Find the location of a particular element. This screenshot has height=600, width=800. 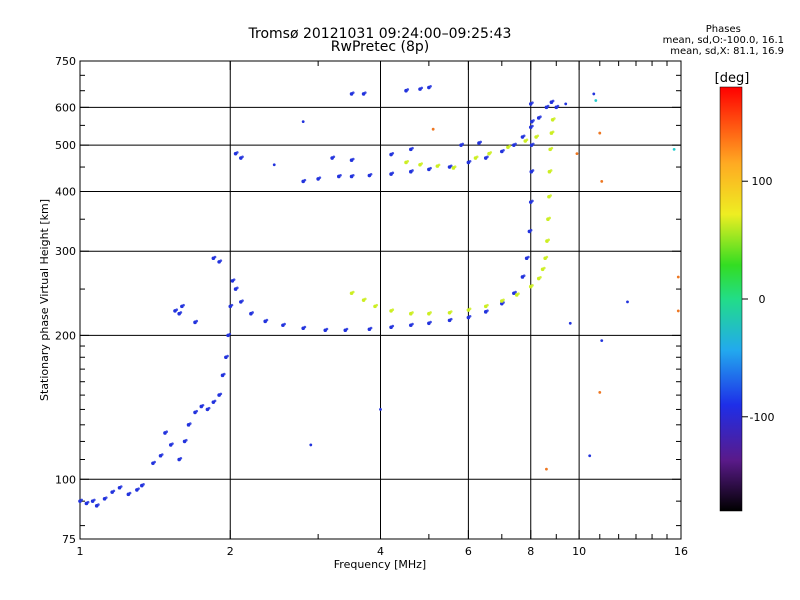

x-tick-label: 16 is located at coordinates (681, 551).